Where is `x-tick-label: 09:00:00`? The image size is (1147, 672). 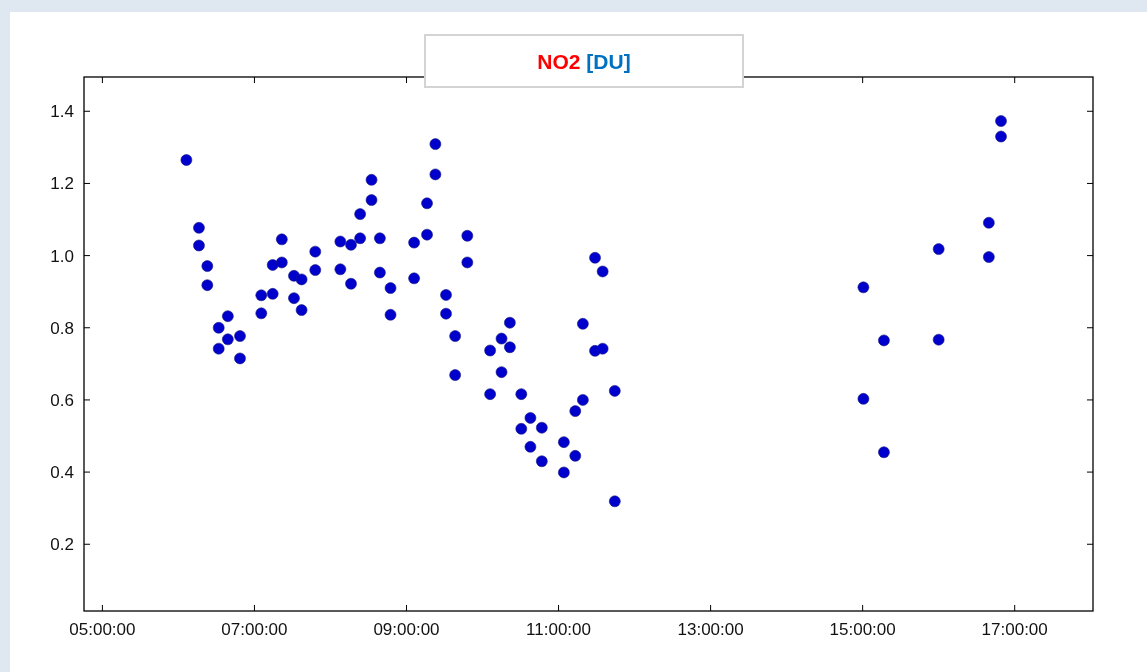 x-tick-label: 09:00:00 is located at coordinates (406, 629).